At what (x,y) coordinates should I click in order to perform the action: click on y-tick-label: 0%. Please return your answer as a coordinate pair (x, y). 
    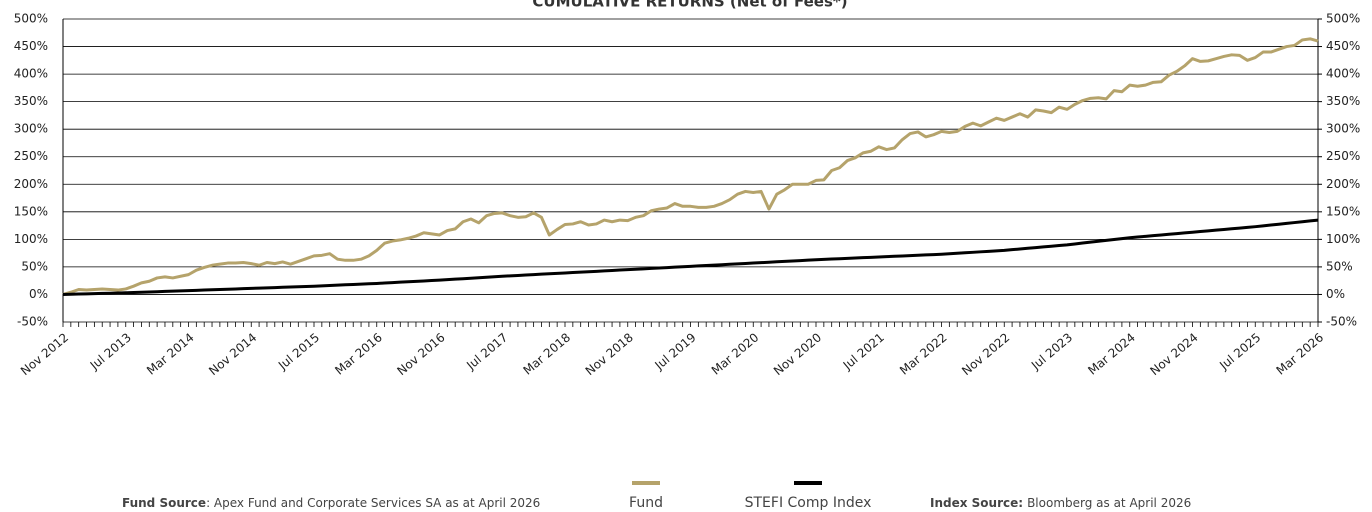
    Looking at the image, I should click on (38, 294).